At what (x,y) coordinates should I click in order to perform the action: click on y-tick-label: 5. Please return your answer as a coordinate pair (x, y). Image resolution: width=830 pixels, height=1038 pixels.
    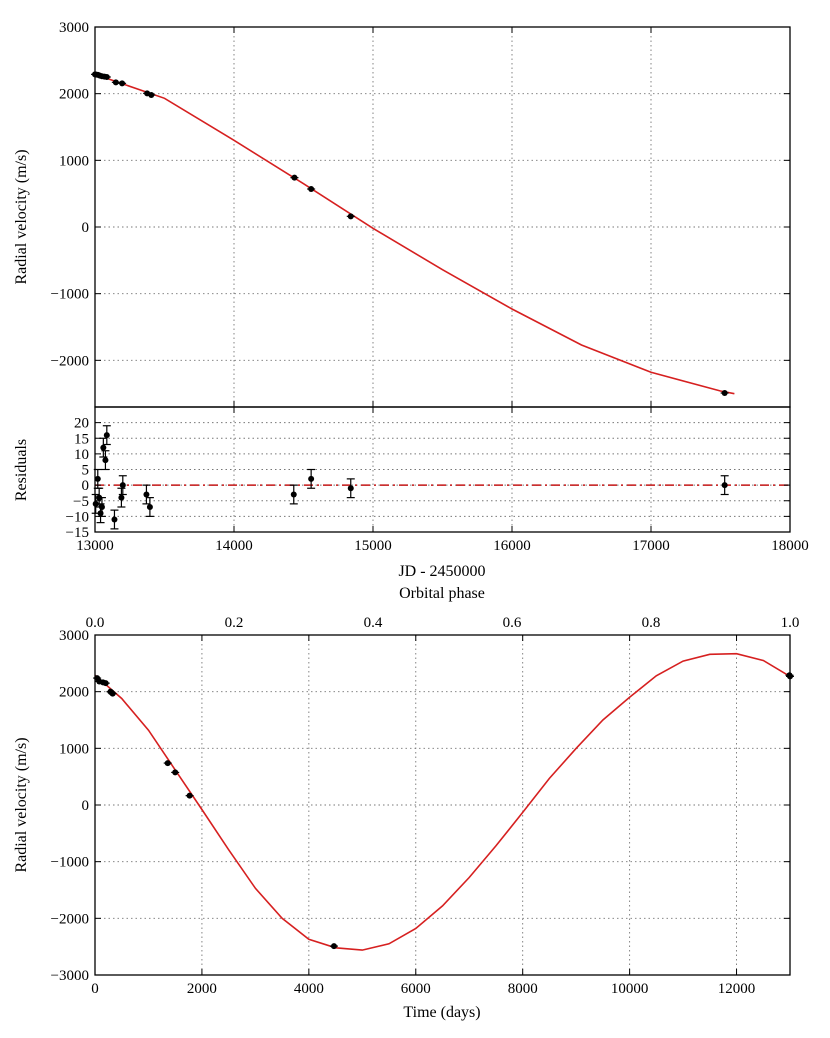
    Looking at the image, I should click on (86, 471).